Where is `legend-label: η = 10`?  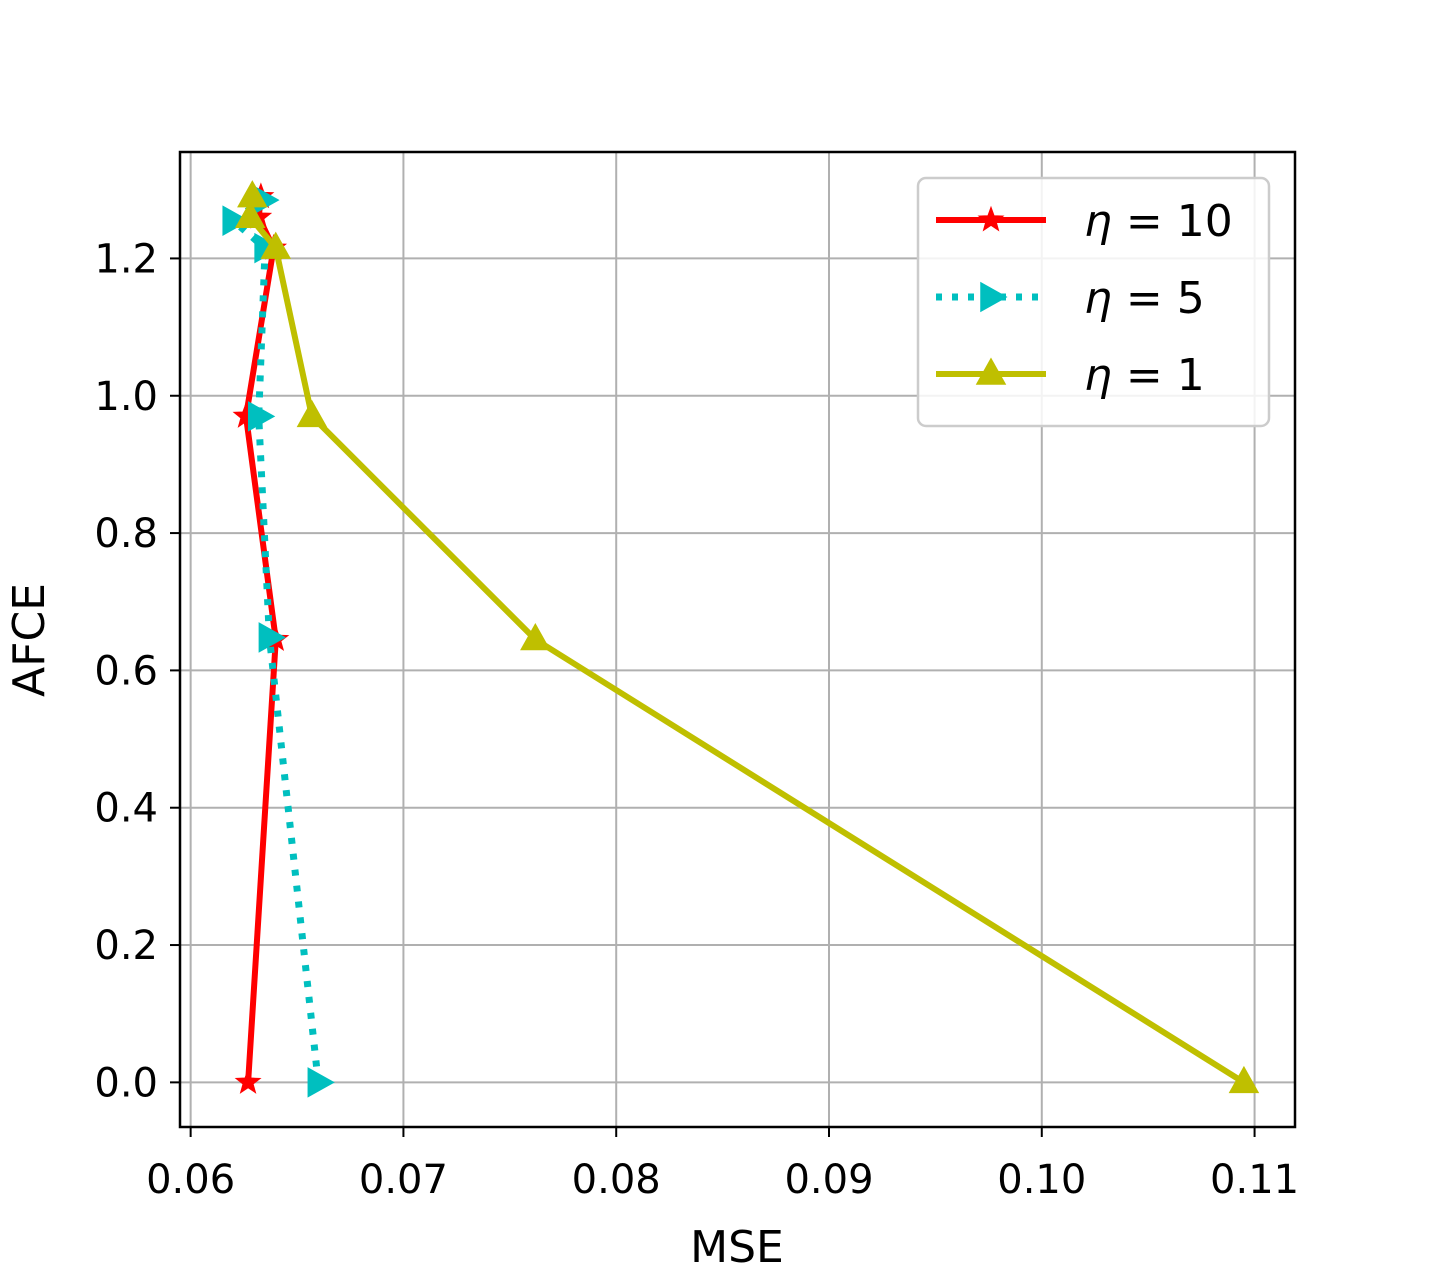
legend-label: η = 10 is located at coordinates (1158, 221).